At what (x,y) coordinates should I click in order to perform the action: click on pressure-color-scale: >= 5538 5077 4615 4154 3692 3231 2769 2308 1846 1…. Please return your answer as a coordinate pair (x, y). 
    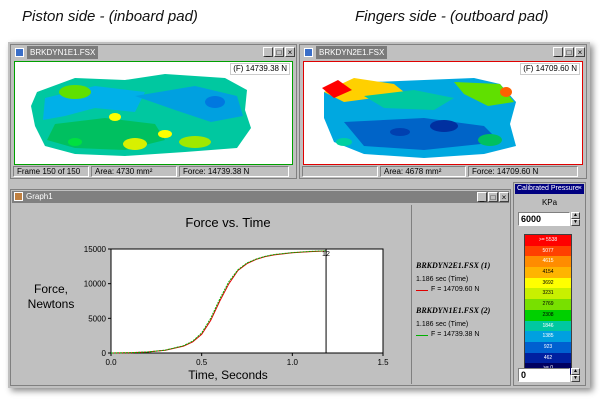
    Looking at the image, I should click on (548, 304).